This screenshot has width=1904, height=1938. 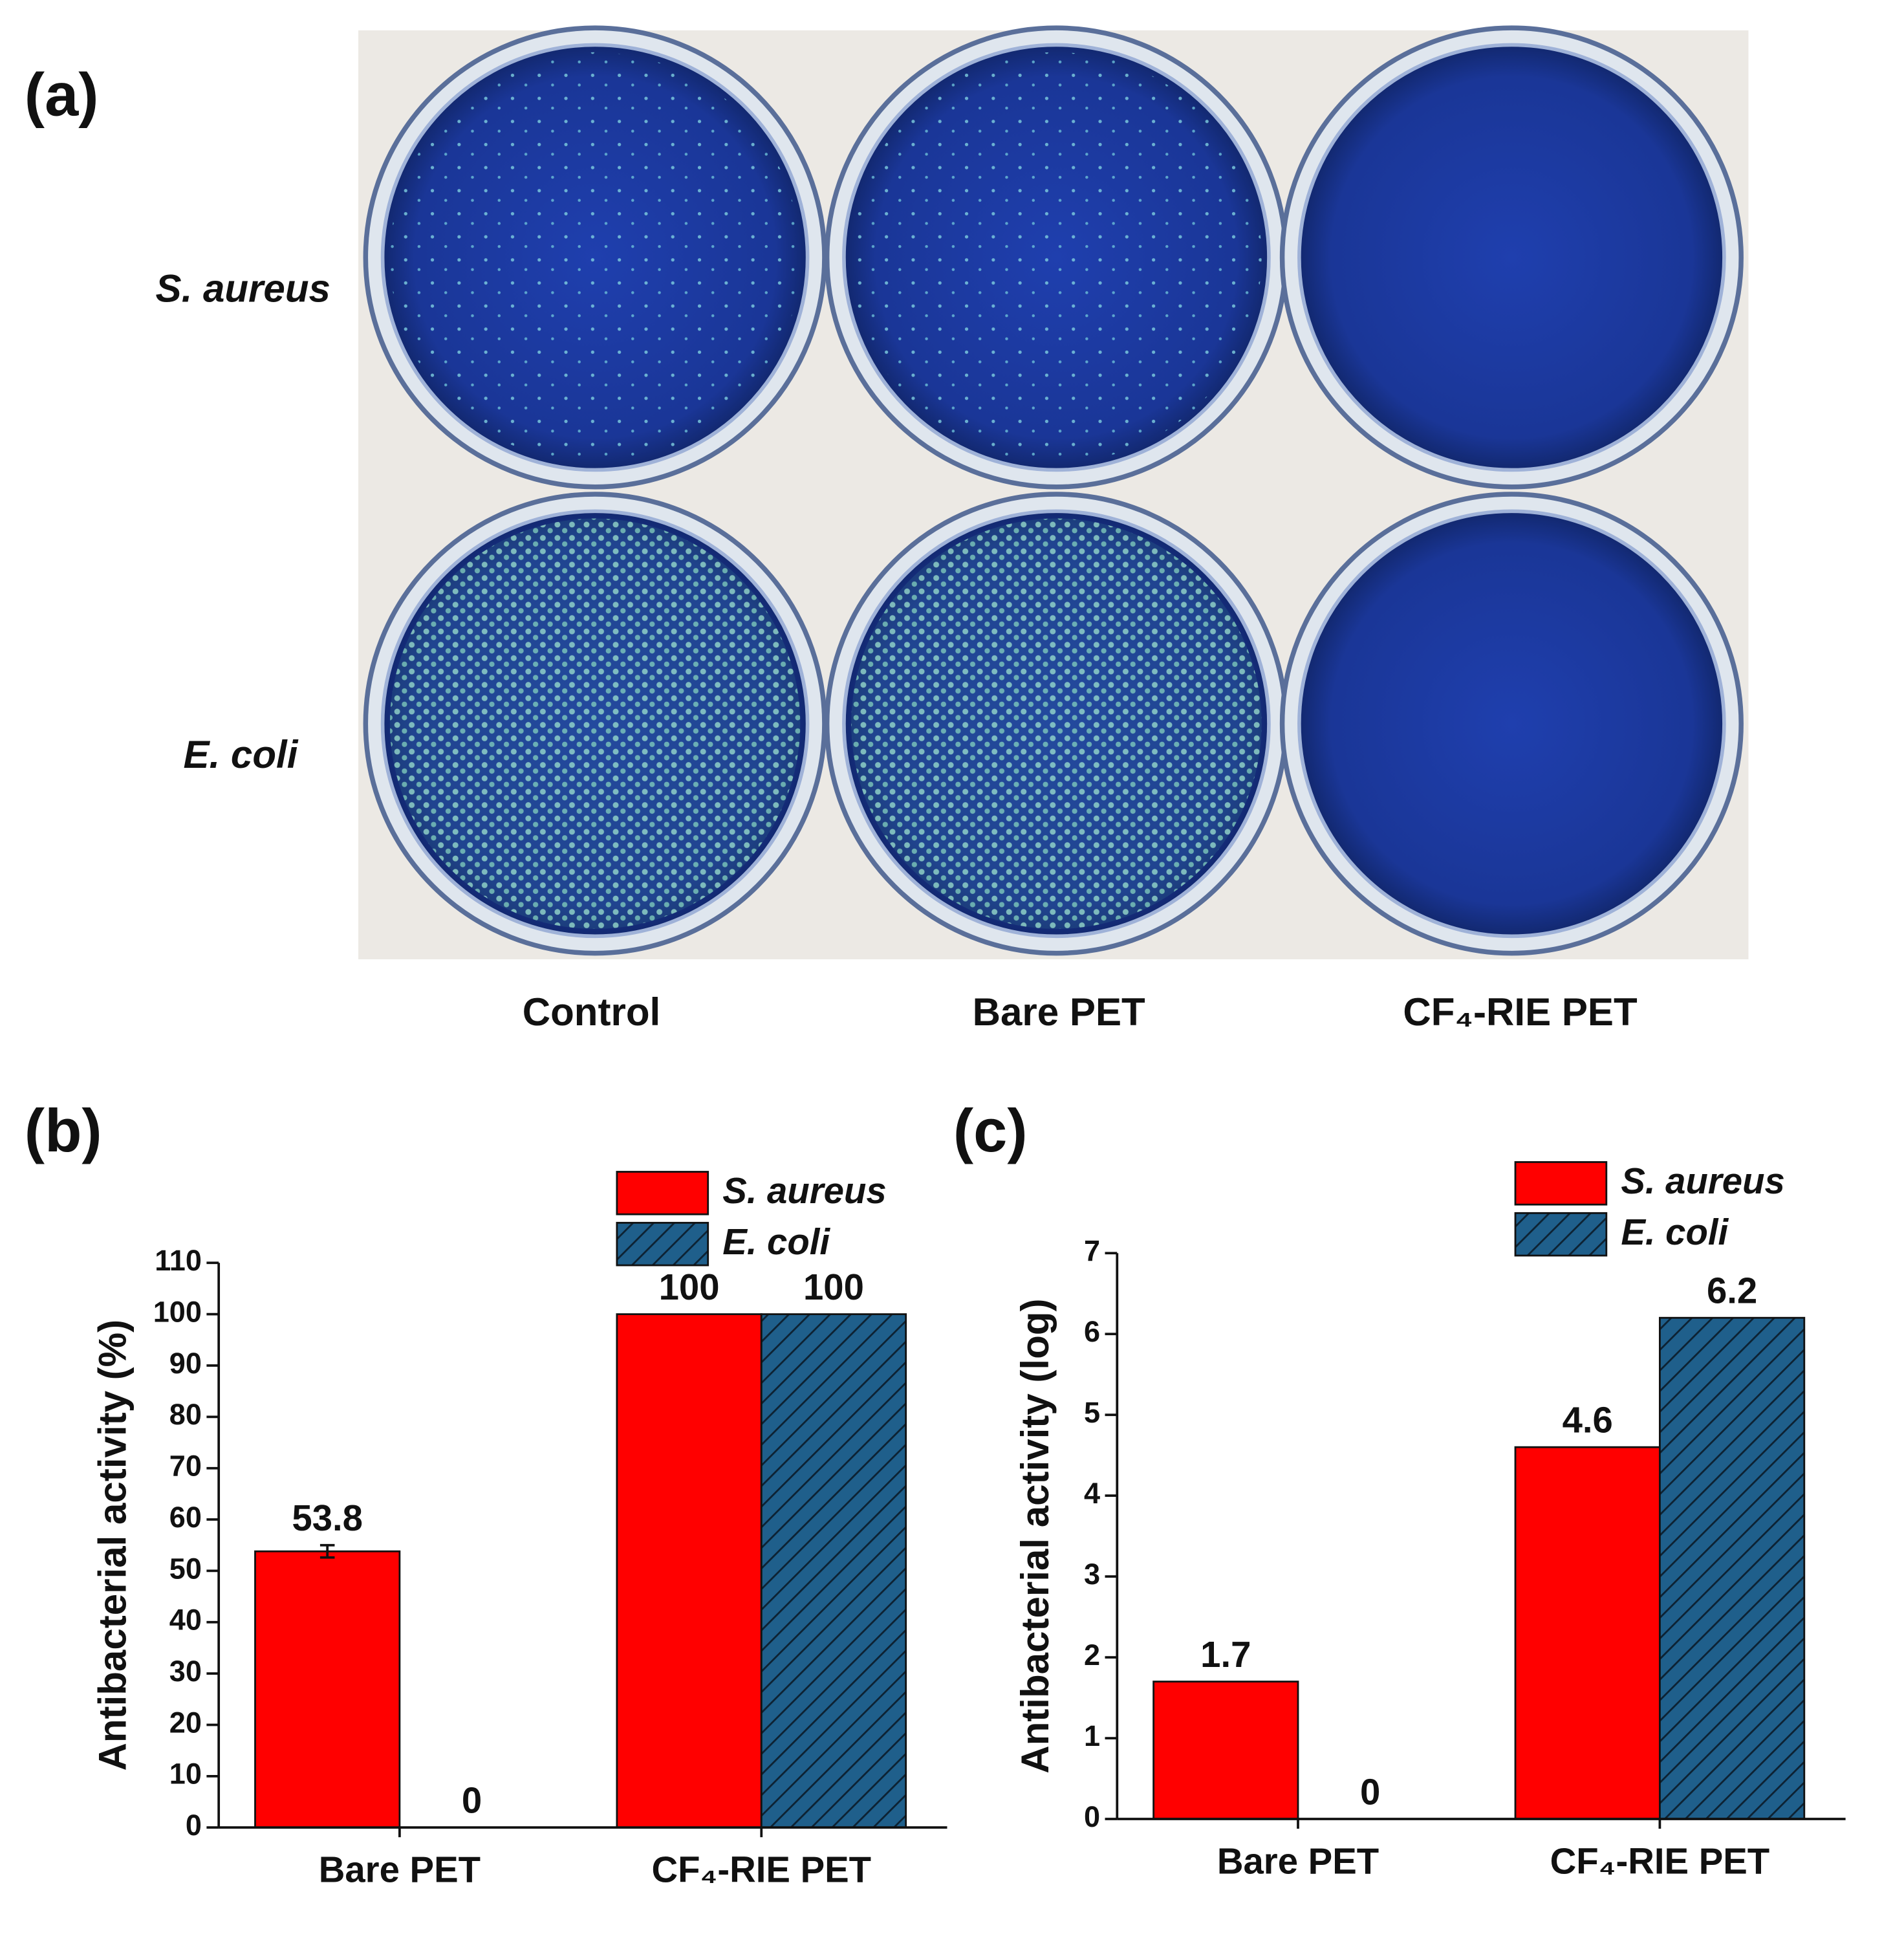 I want to click on y-tick-label: 1, so click(x=1092, y=1735).